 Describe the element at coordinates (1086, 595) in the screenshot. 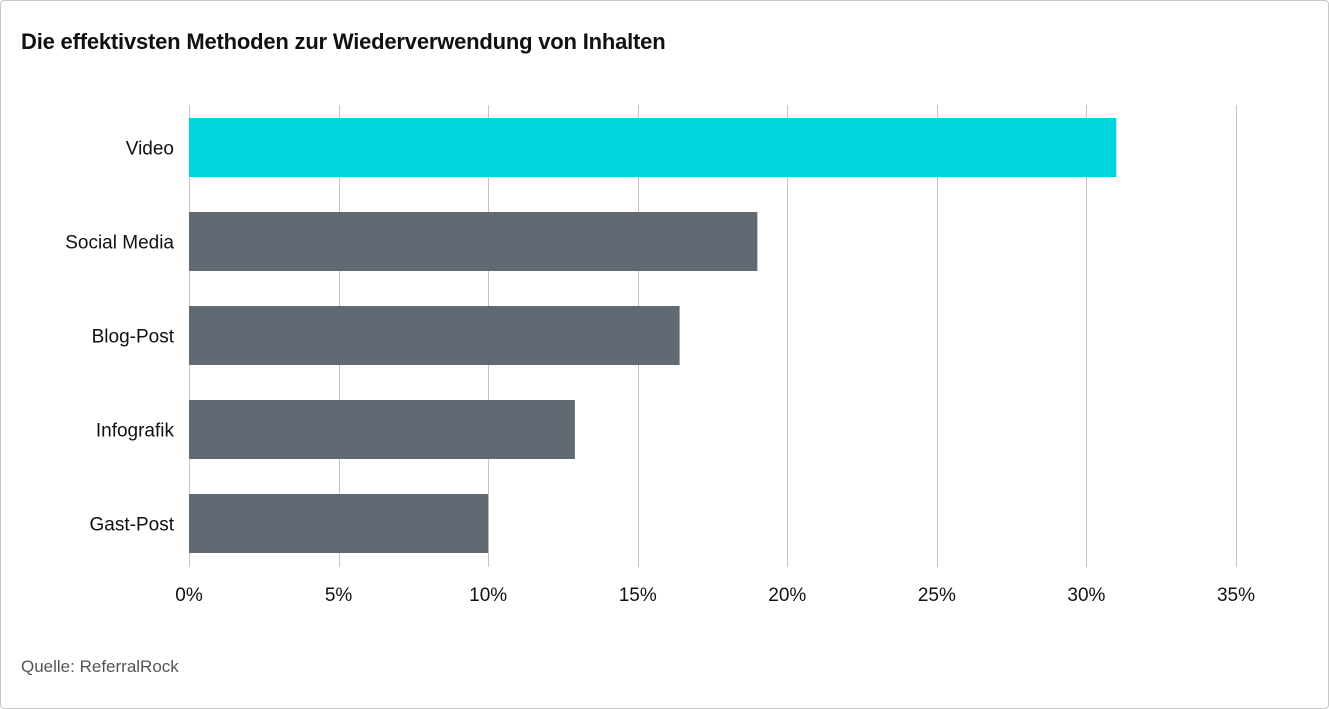

I see `x-tick-label: 30%` at that location.